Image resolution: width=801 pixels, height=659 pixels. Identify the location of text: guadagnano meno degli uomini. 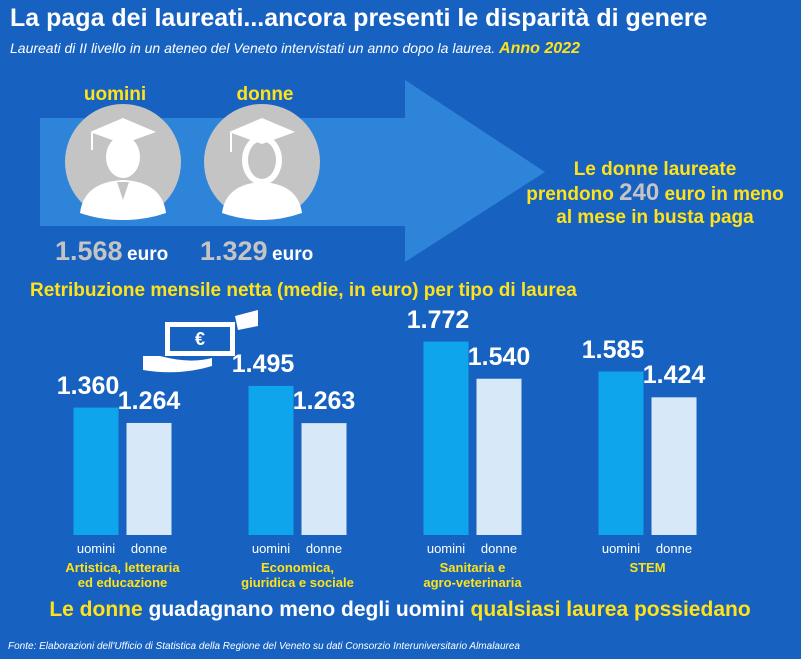
(306, 609).